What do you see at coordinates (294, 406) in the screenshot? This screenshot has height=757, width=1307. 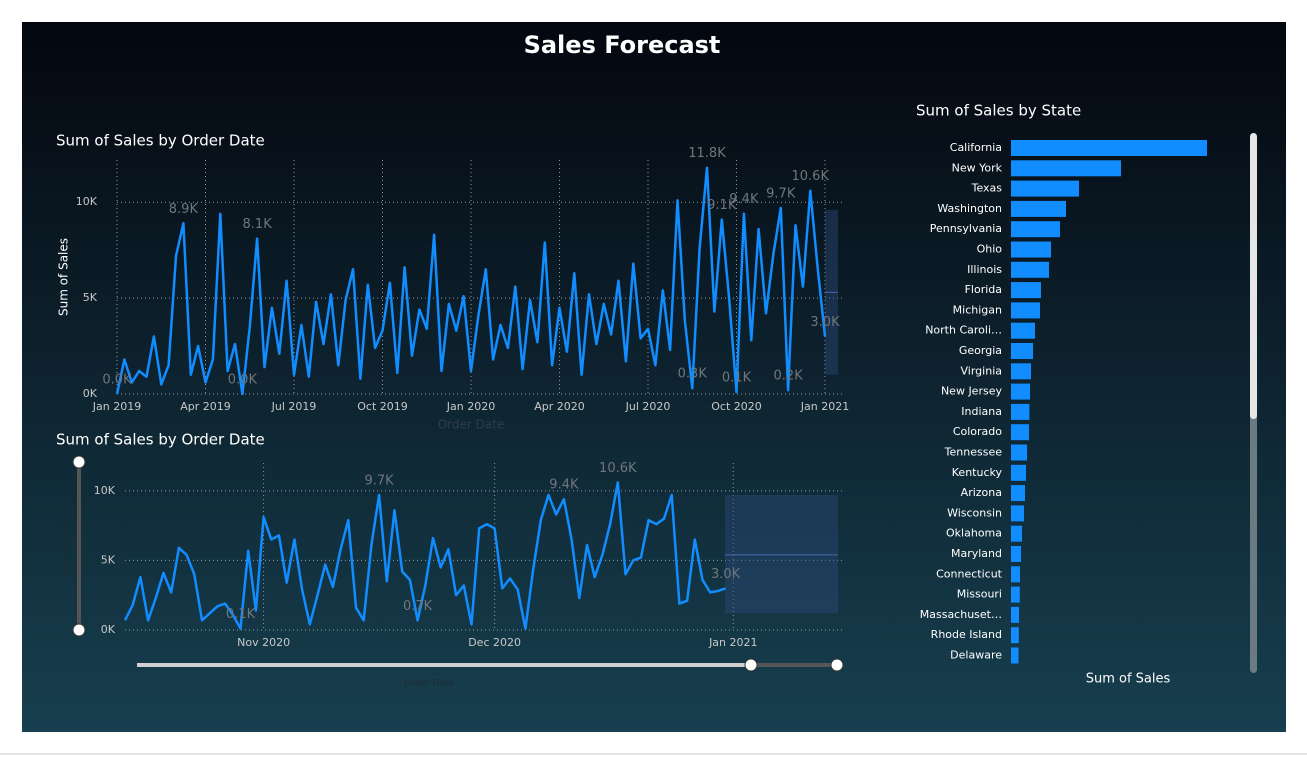 I see `x-tick-label: Jul 2019` at bounding box center [294, 406].